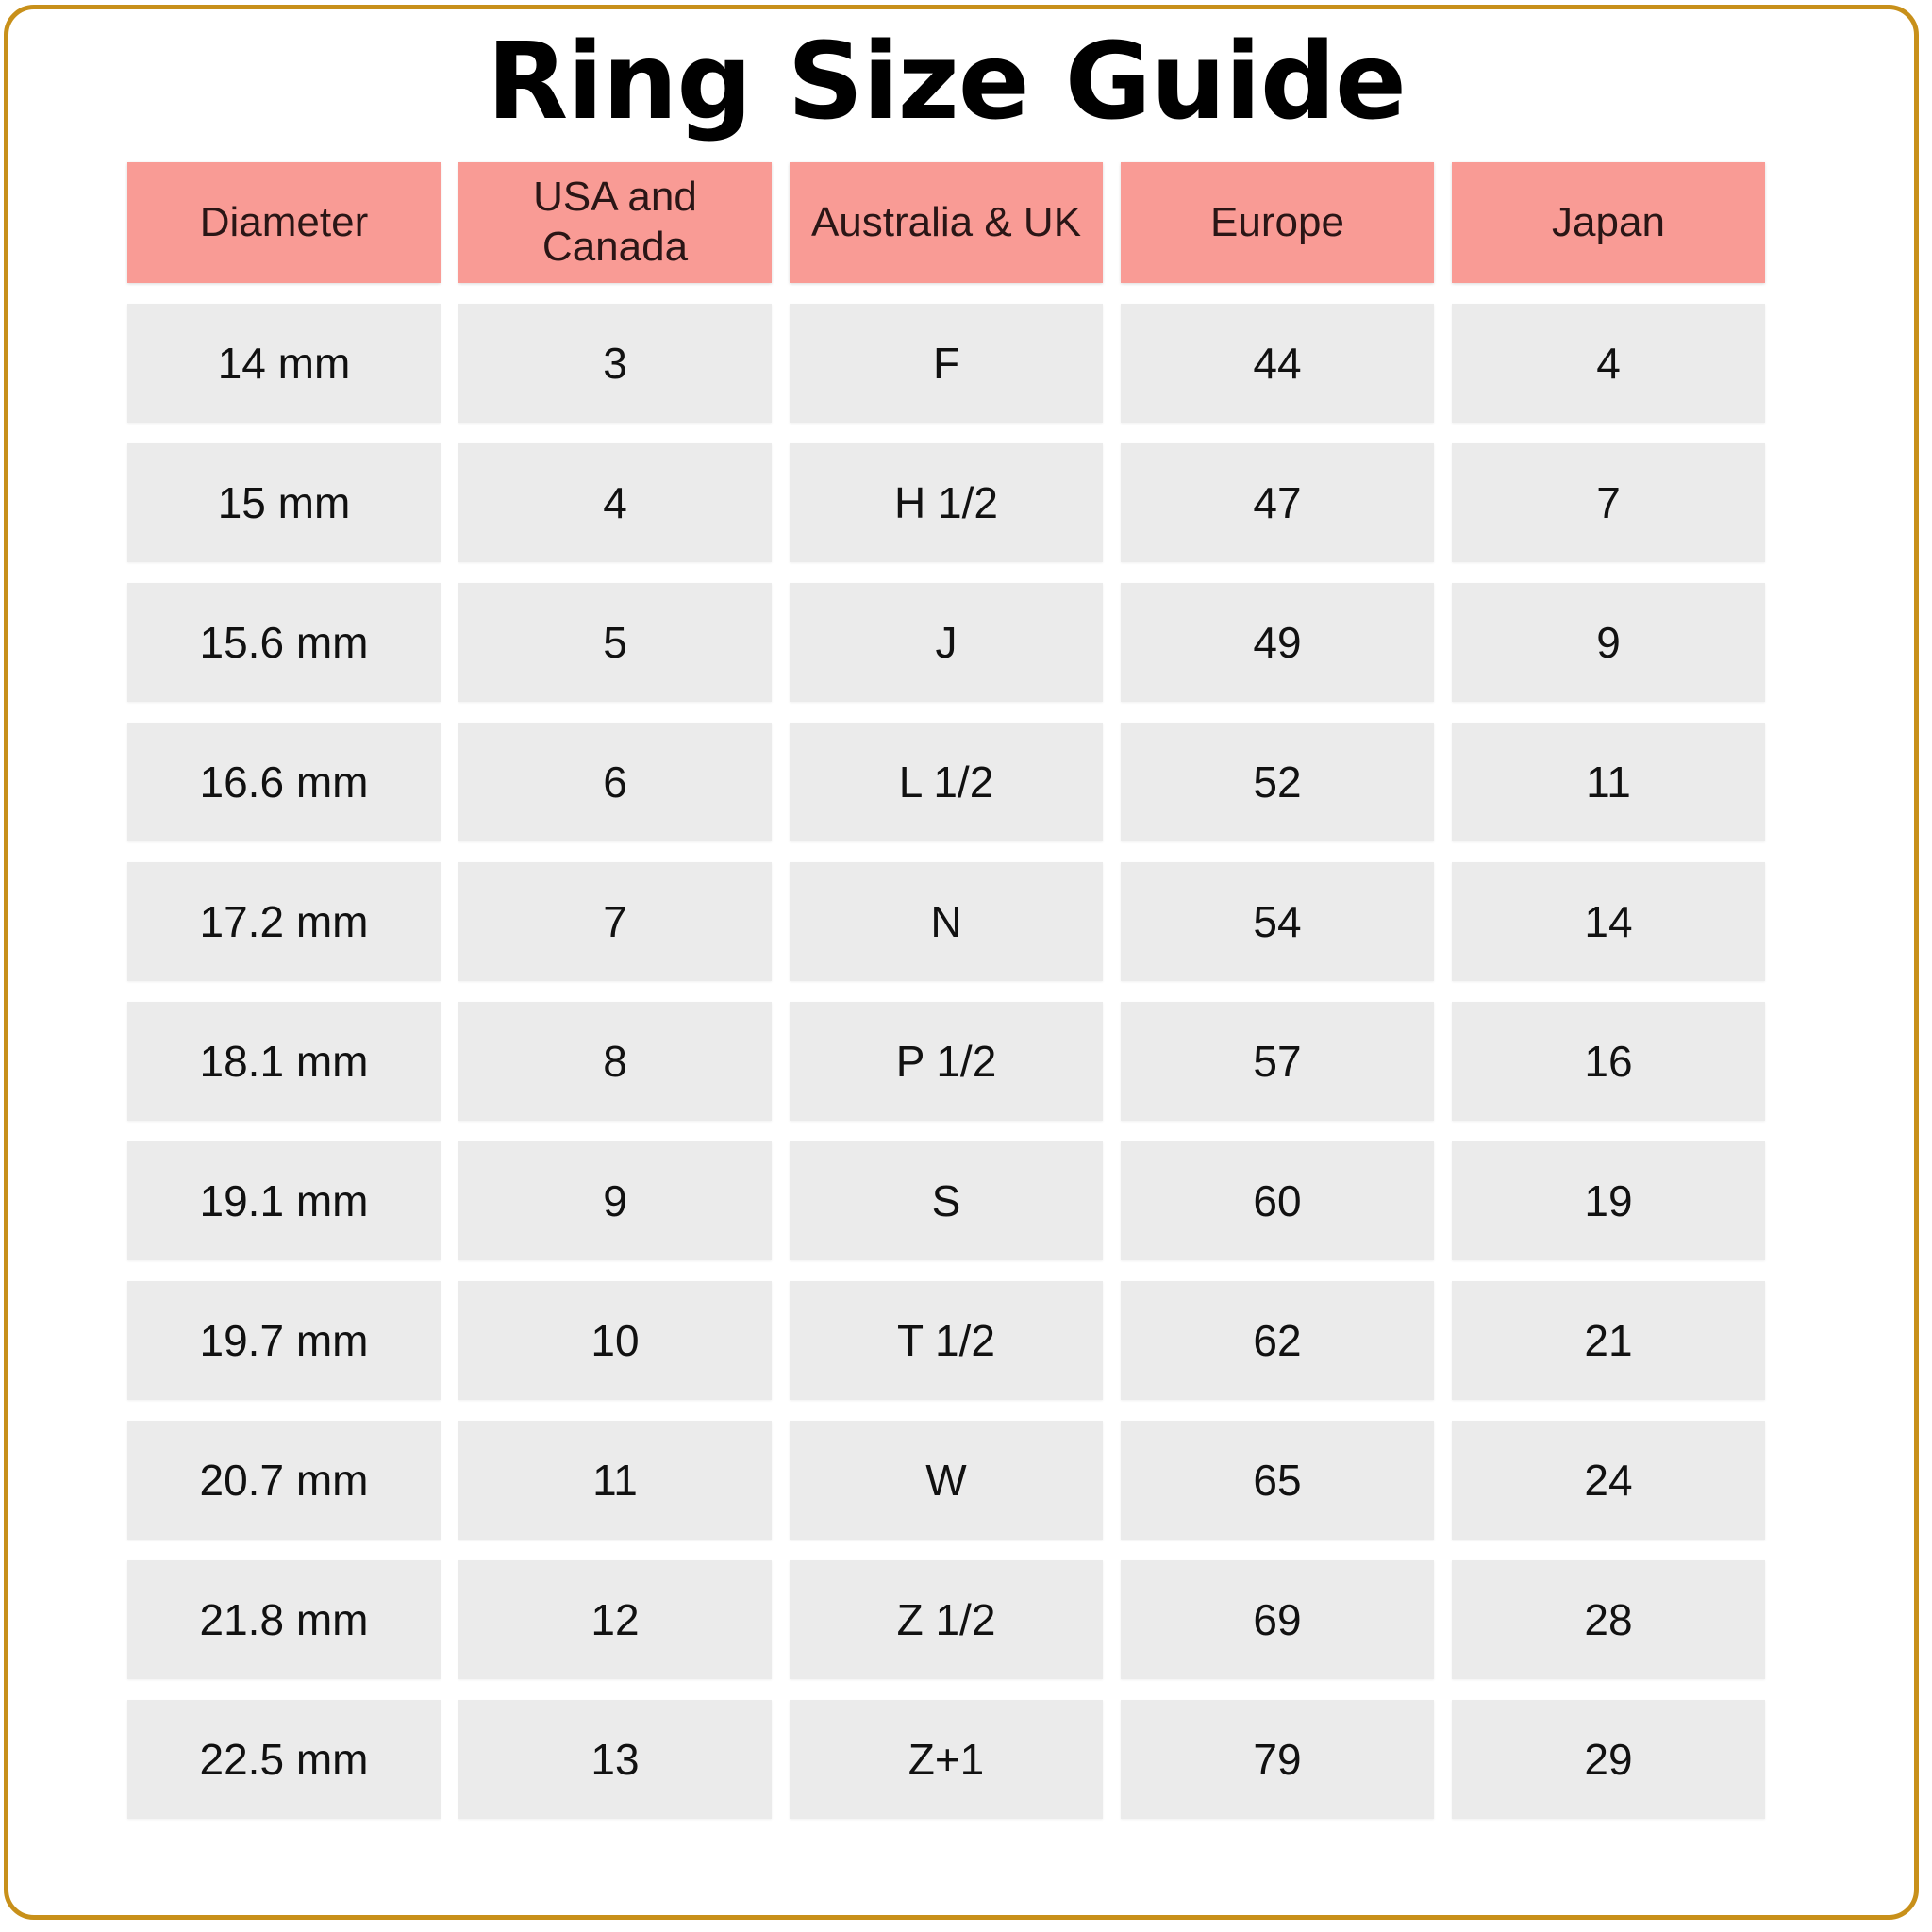 Image resolution: width=1932 pixels, height=1932 pixels. I want to click on cell-diameter: 21.8 mm, so click(284, 1620).